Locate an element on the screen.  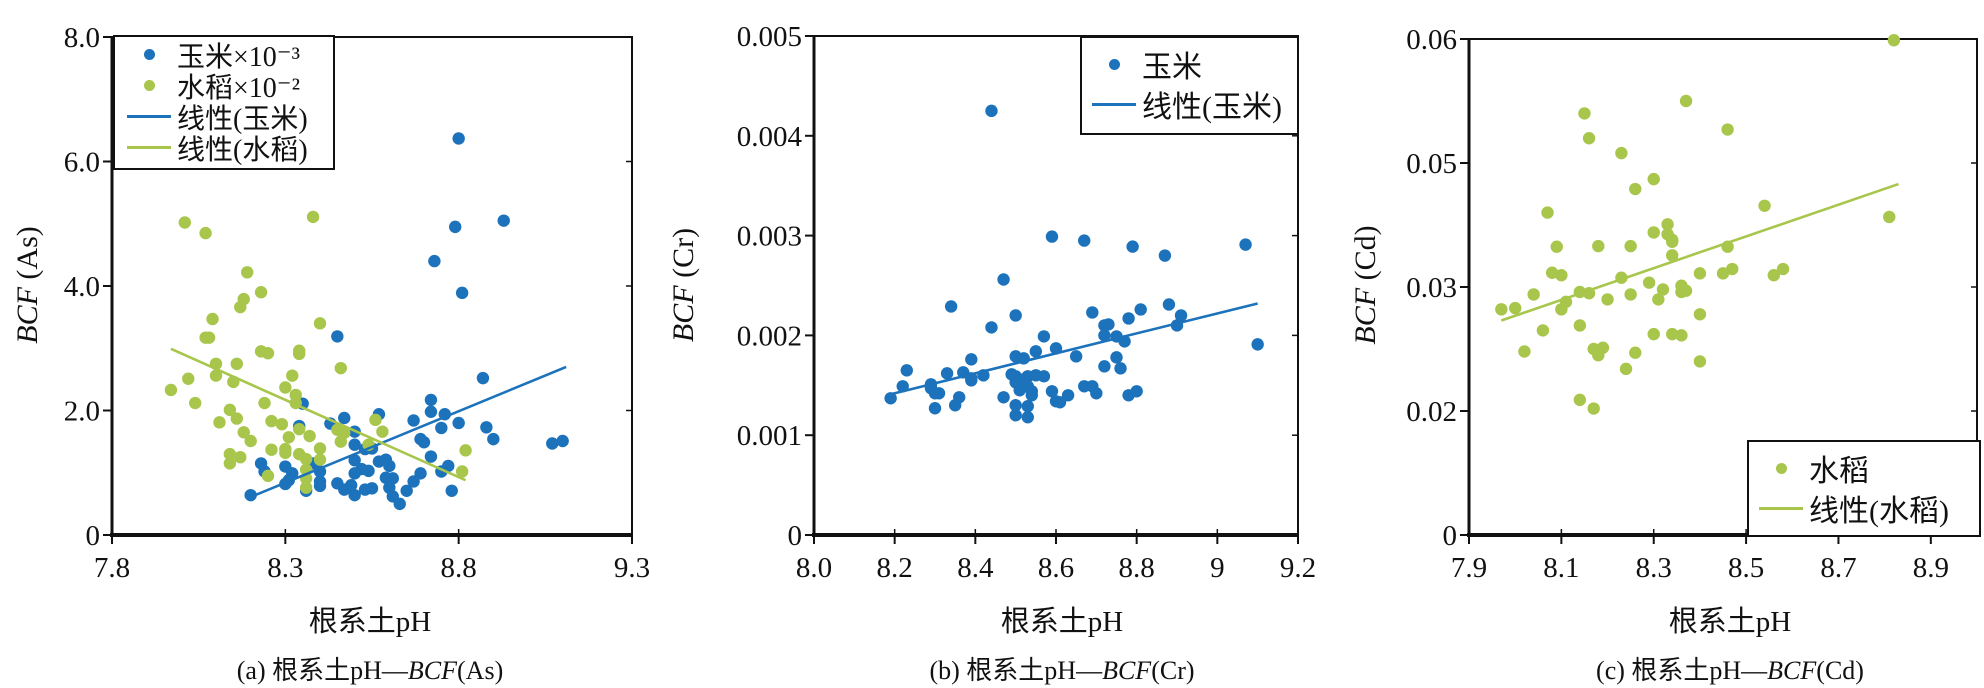
chart-b-legend: 玉米 线性(玉米) is located at coordinates (1189, 85).